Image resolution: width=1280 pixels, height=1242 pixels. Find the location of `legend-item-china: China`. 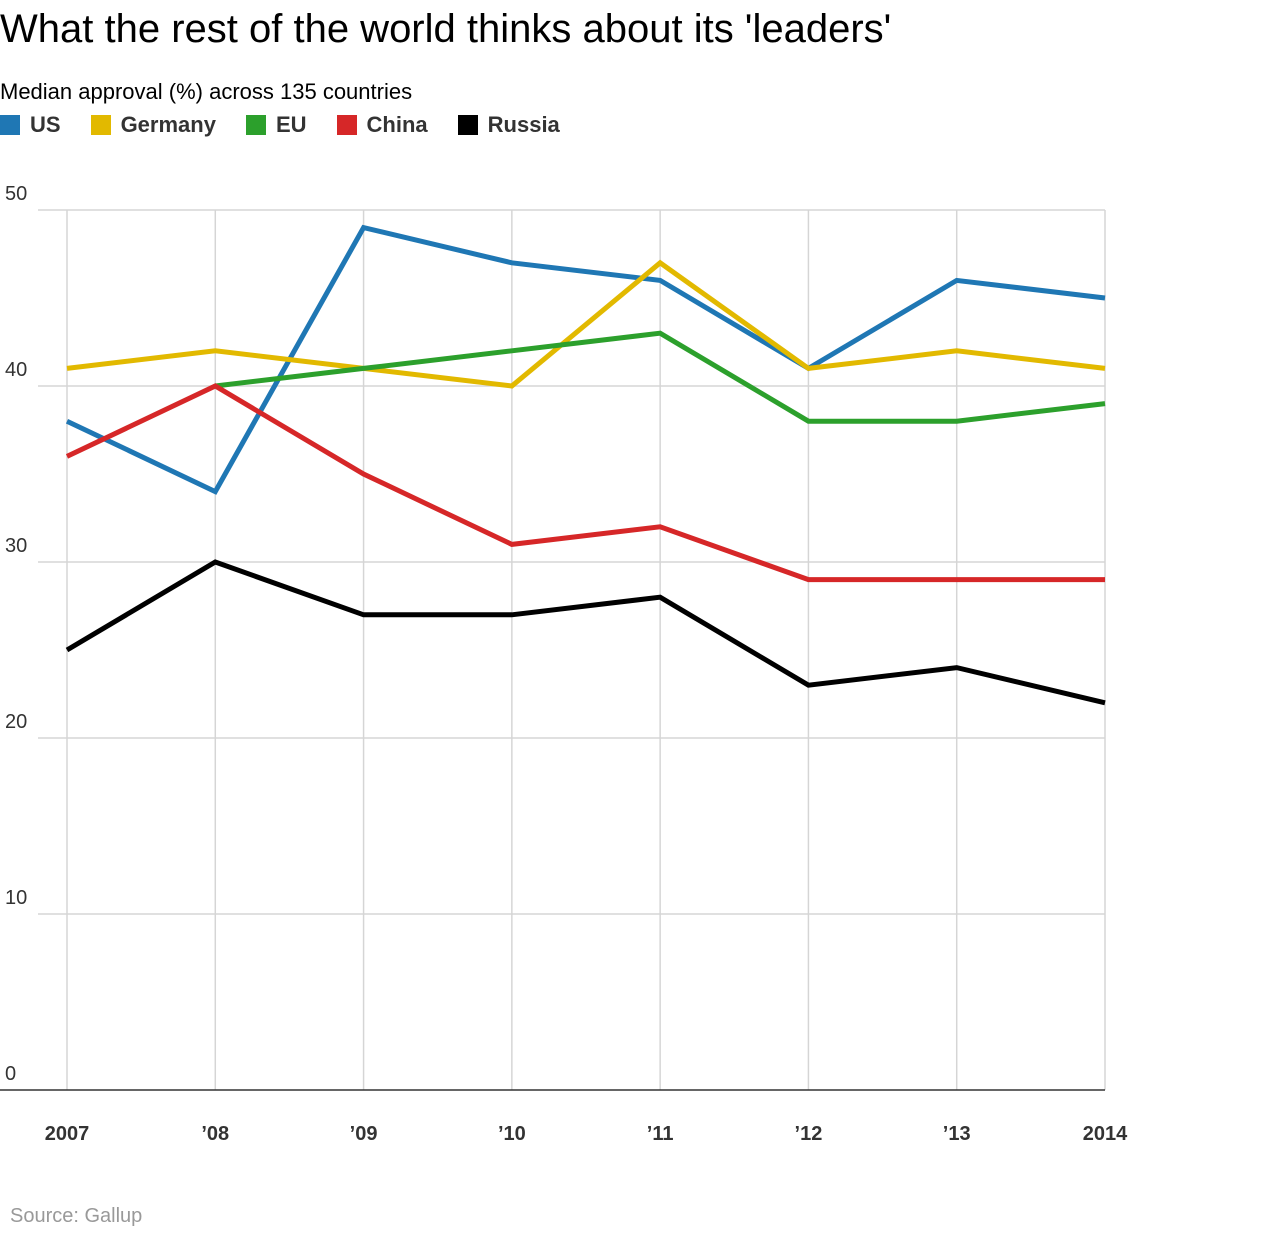

legend-item-china: China is located at coordinates (382, 125).